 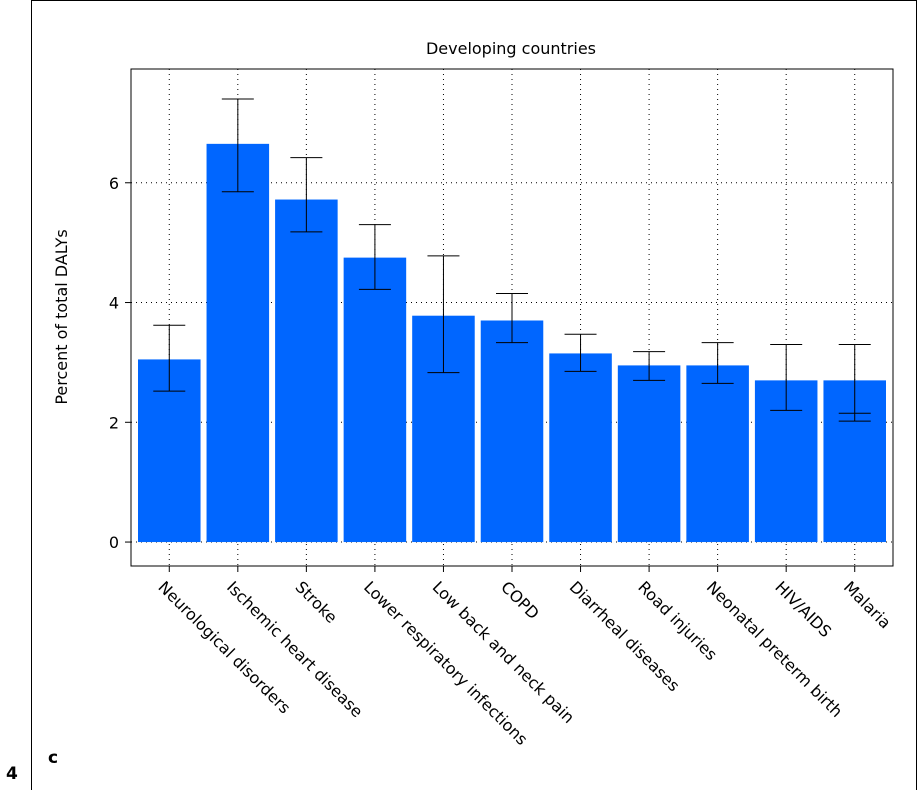 What do you see at coordinates (316, 601) in the screenshot?
I see `x-tick-label: Stroke` at bounding box center [316, 601].